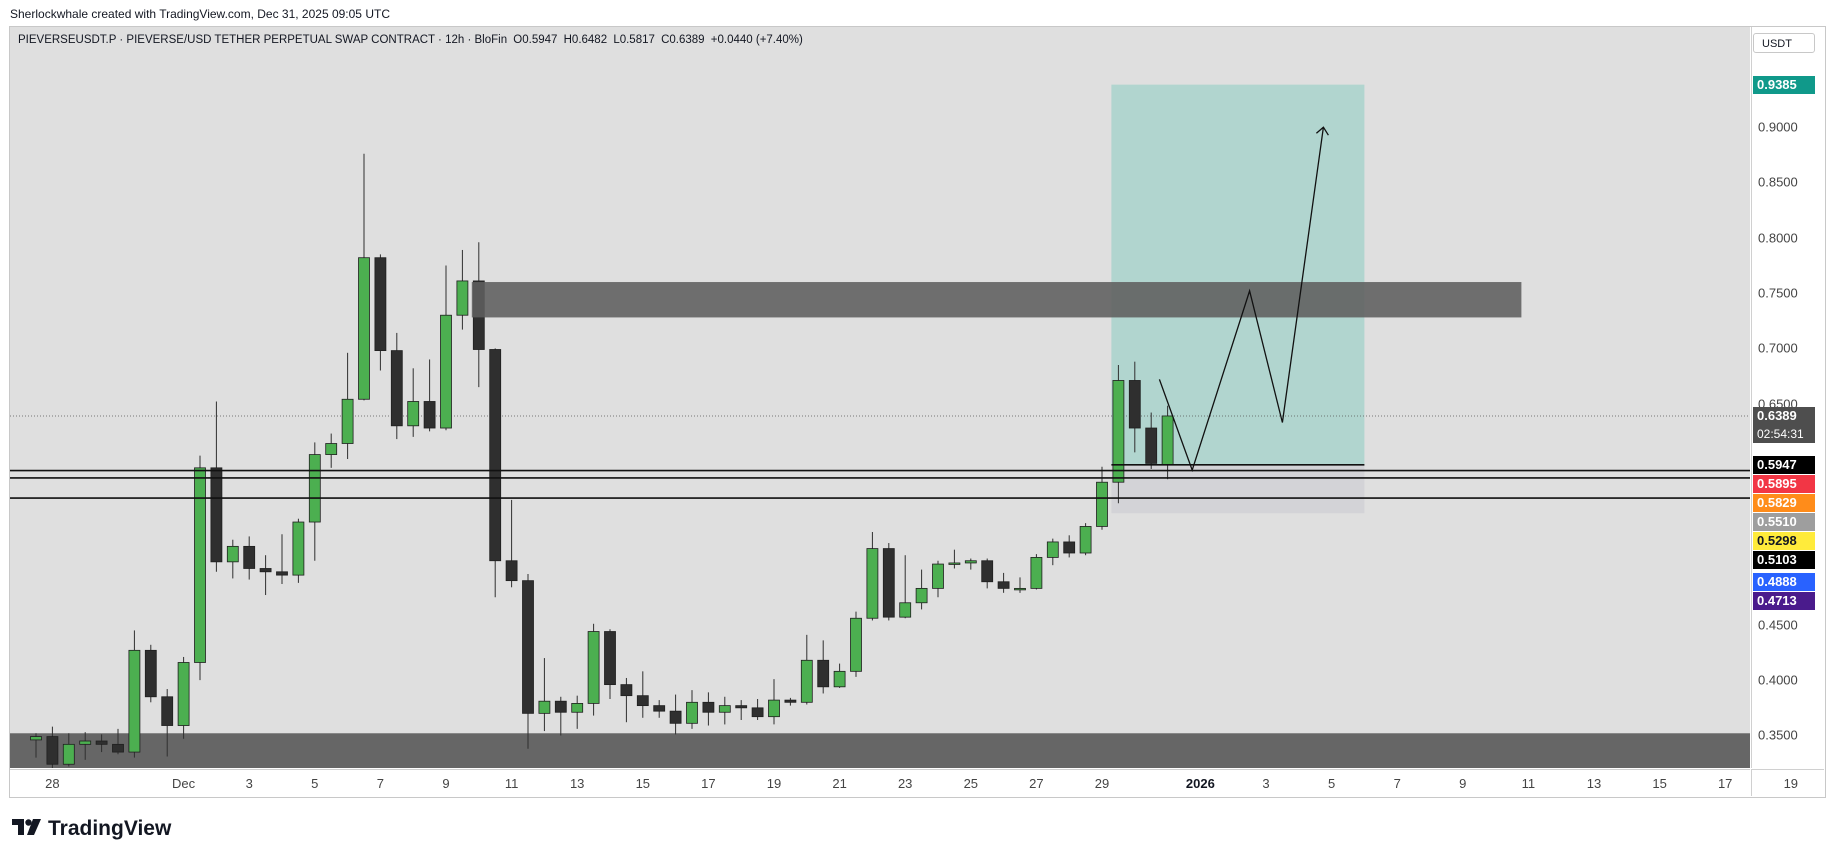  I want to click on currency-unit-button: USDT, so click(1784, 43).